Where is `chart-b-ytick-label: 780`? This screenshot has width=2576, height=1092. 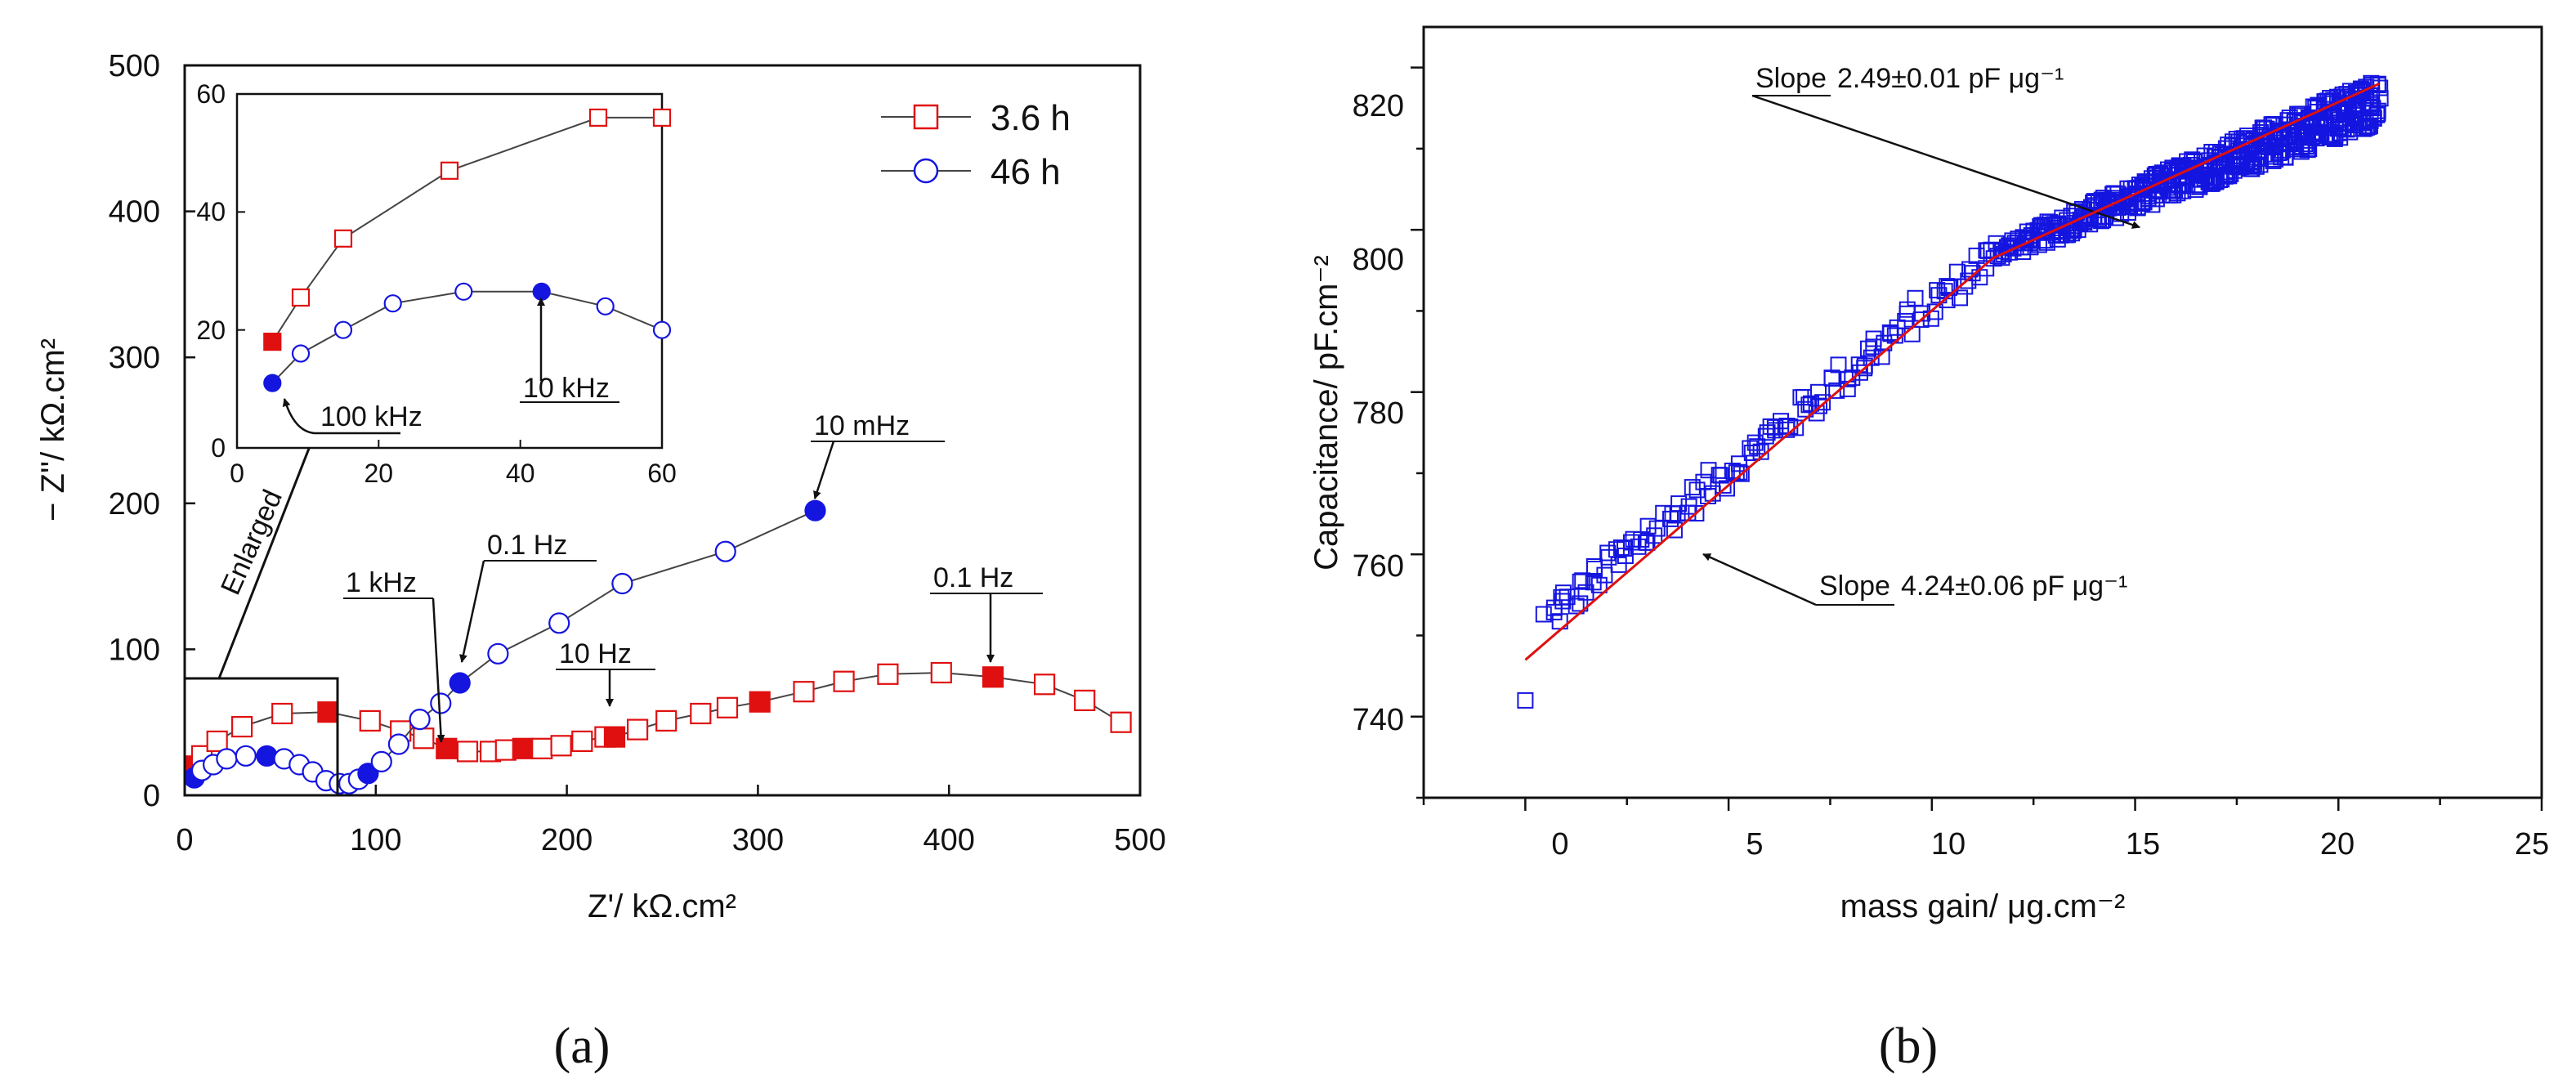 chart-b-ytick-label: 780 is located at coordinates (1378, 413).